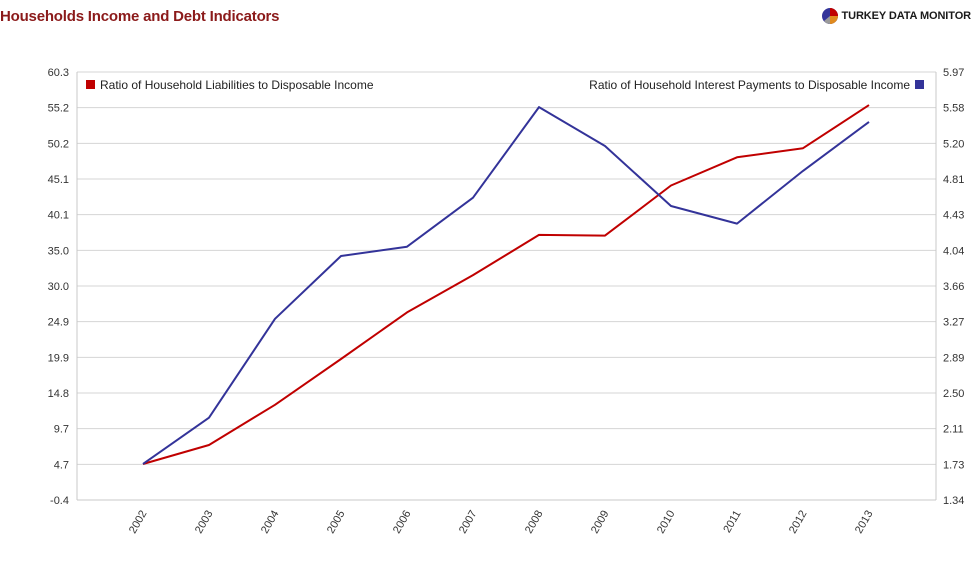  What do you see at coordinates (953, 109) in the screenshot?
I see `right-tick-label: 5.58` at bounding box center [953, 109].